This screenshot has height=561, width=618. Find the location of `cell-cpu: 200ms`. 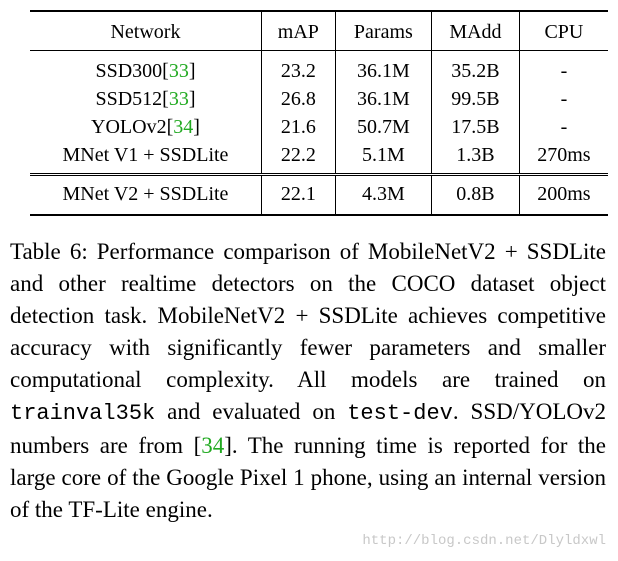

cell-cpu: 200ms is located at coordinates (563, 194).